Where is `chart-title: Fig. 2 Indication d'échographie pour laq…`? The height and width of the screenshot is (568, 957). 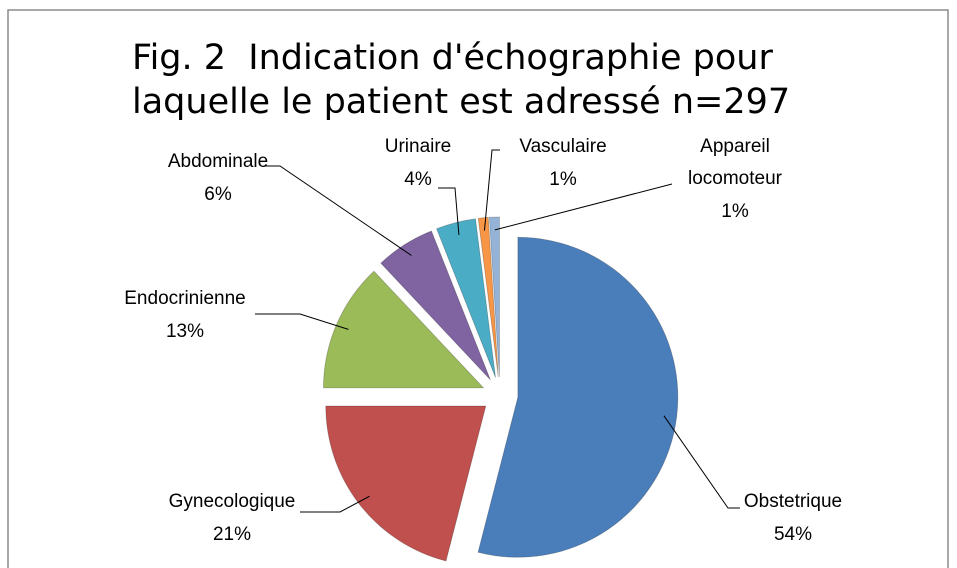
chart-title: Fig. 2 Indication d'échographie pour laq… is located at coordinates (461, 80).